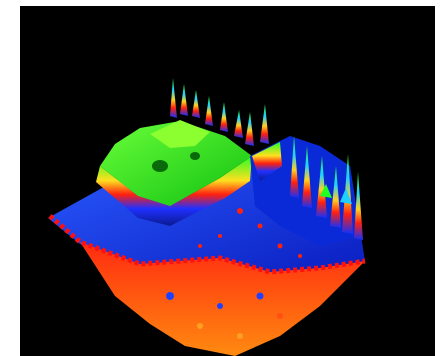 This screenshot has height=356, width=441. Describe the element at coordinates (180, 134) in the screenshot. I see `plateau-peak` at that location.